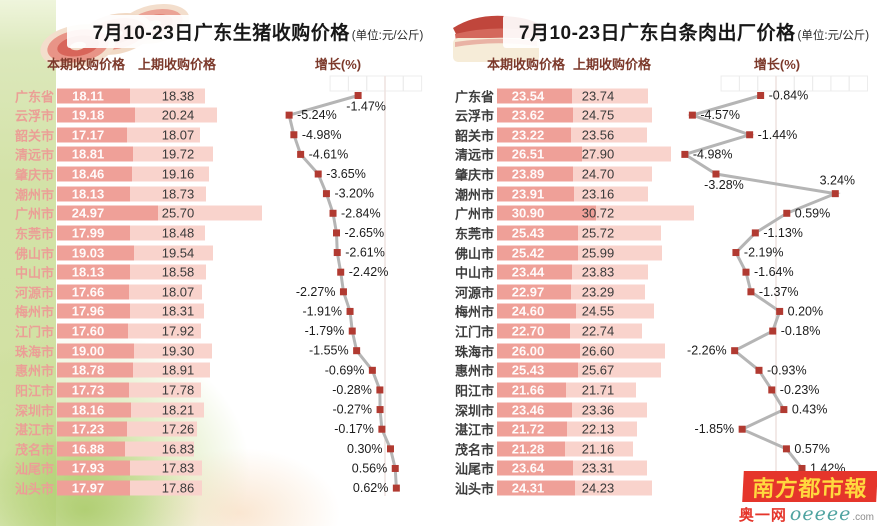  I want to click on city-label: 珠海市, so click(474, 352).